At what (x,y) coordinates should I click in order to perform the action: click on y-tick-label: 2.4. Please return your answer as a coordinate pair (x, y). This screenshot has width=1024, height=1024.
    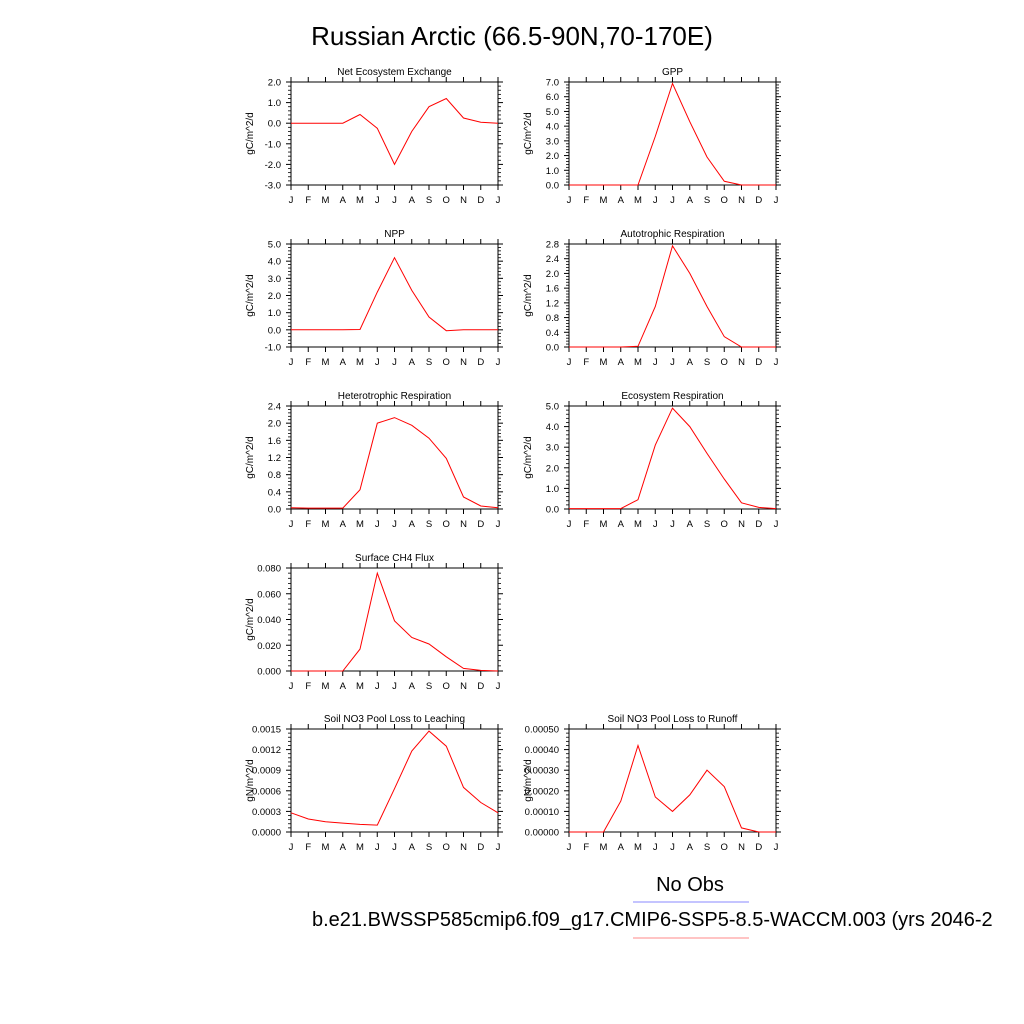
    Looking at the image, I should click on (274, 407).